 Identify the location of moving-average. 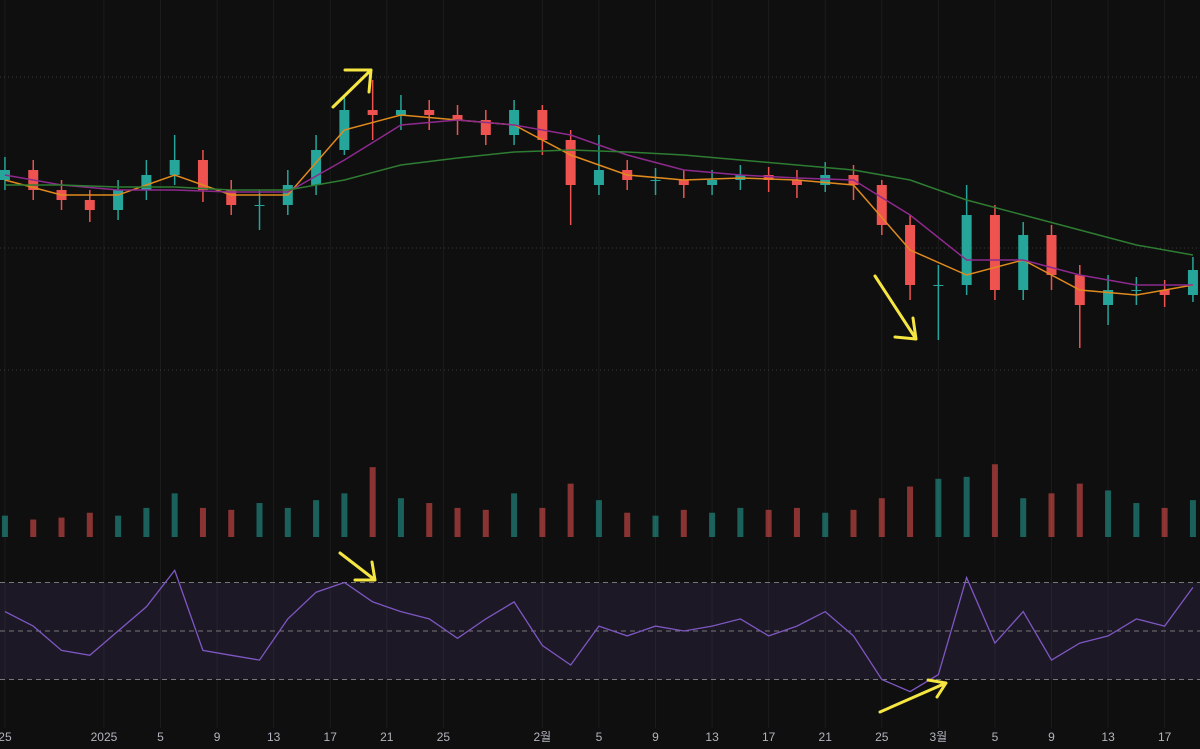
(599, 202).